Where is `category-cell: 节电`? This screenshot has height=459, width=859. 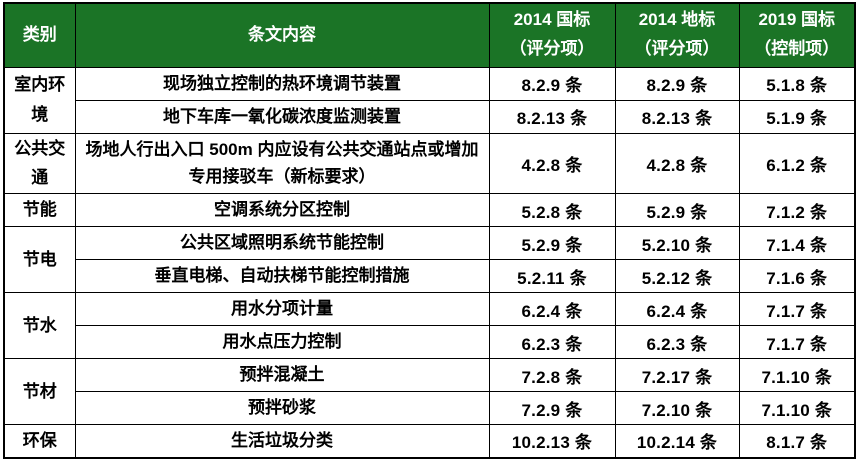 category-cell: 节电 is located at coordinates (39, 259).